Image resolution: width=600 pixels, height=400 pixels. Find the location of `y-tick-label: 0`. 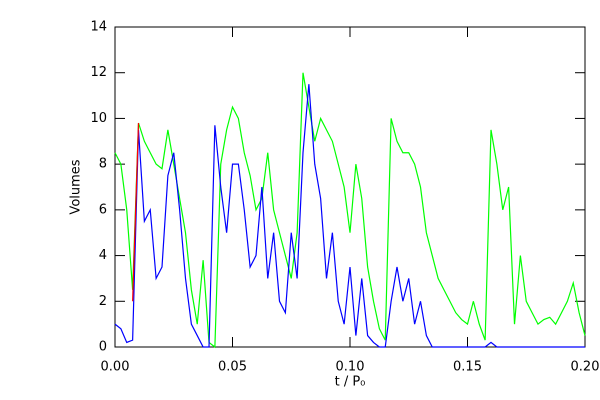

y-tick-label: 0 is located at coordinates (103, 347).